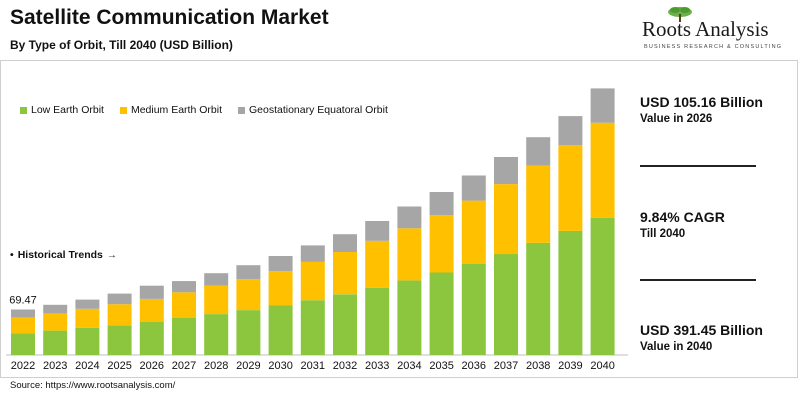  I want to click on x-tick-label-2039: 2039, so click(570, 366).